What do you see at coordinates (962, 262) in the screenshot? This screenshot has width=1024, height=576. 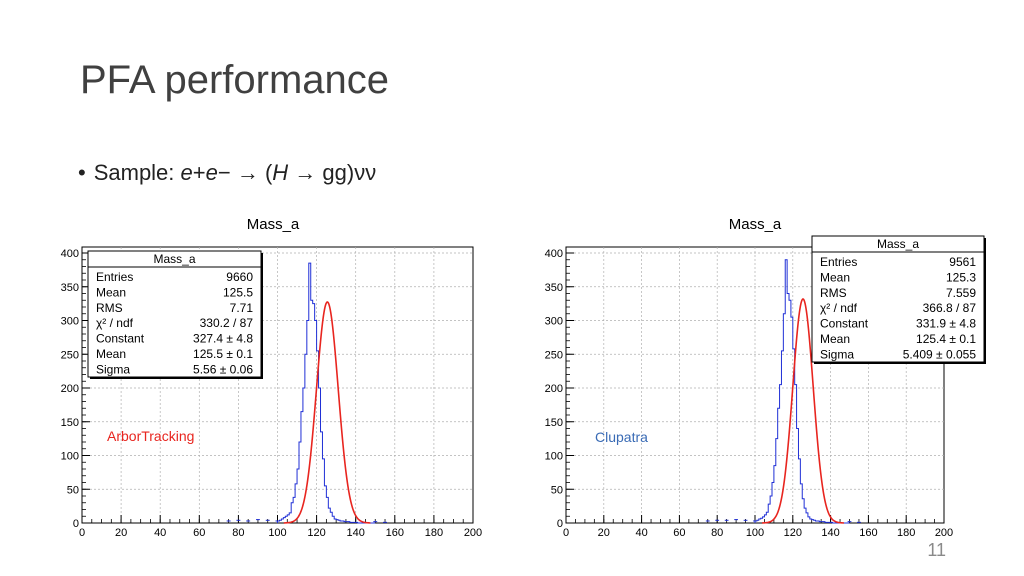 I see `stats-value: 9561` at bounding box center [962, 262].